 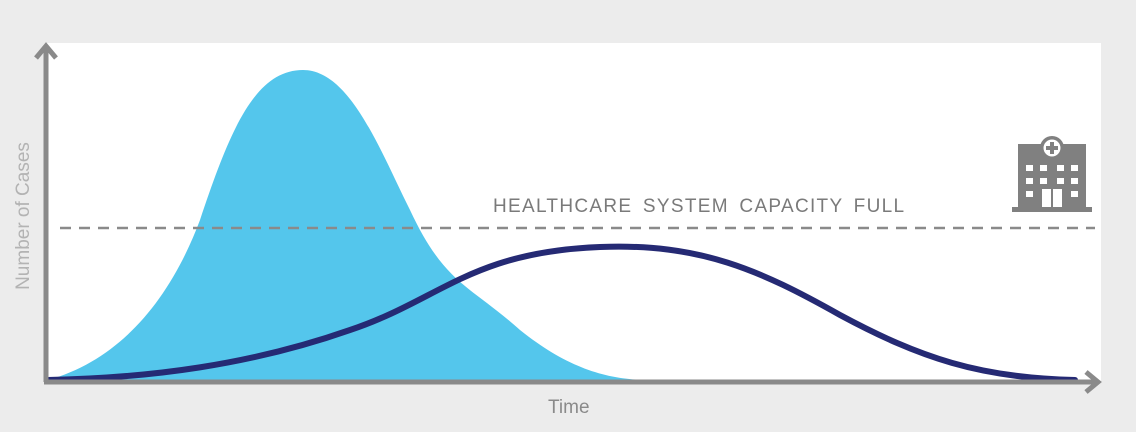 I want to click on y-axis-label: Number of Cases, so click(x=23, y=216).